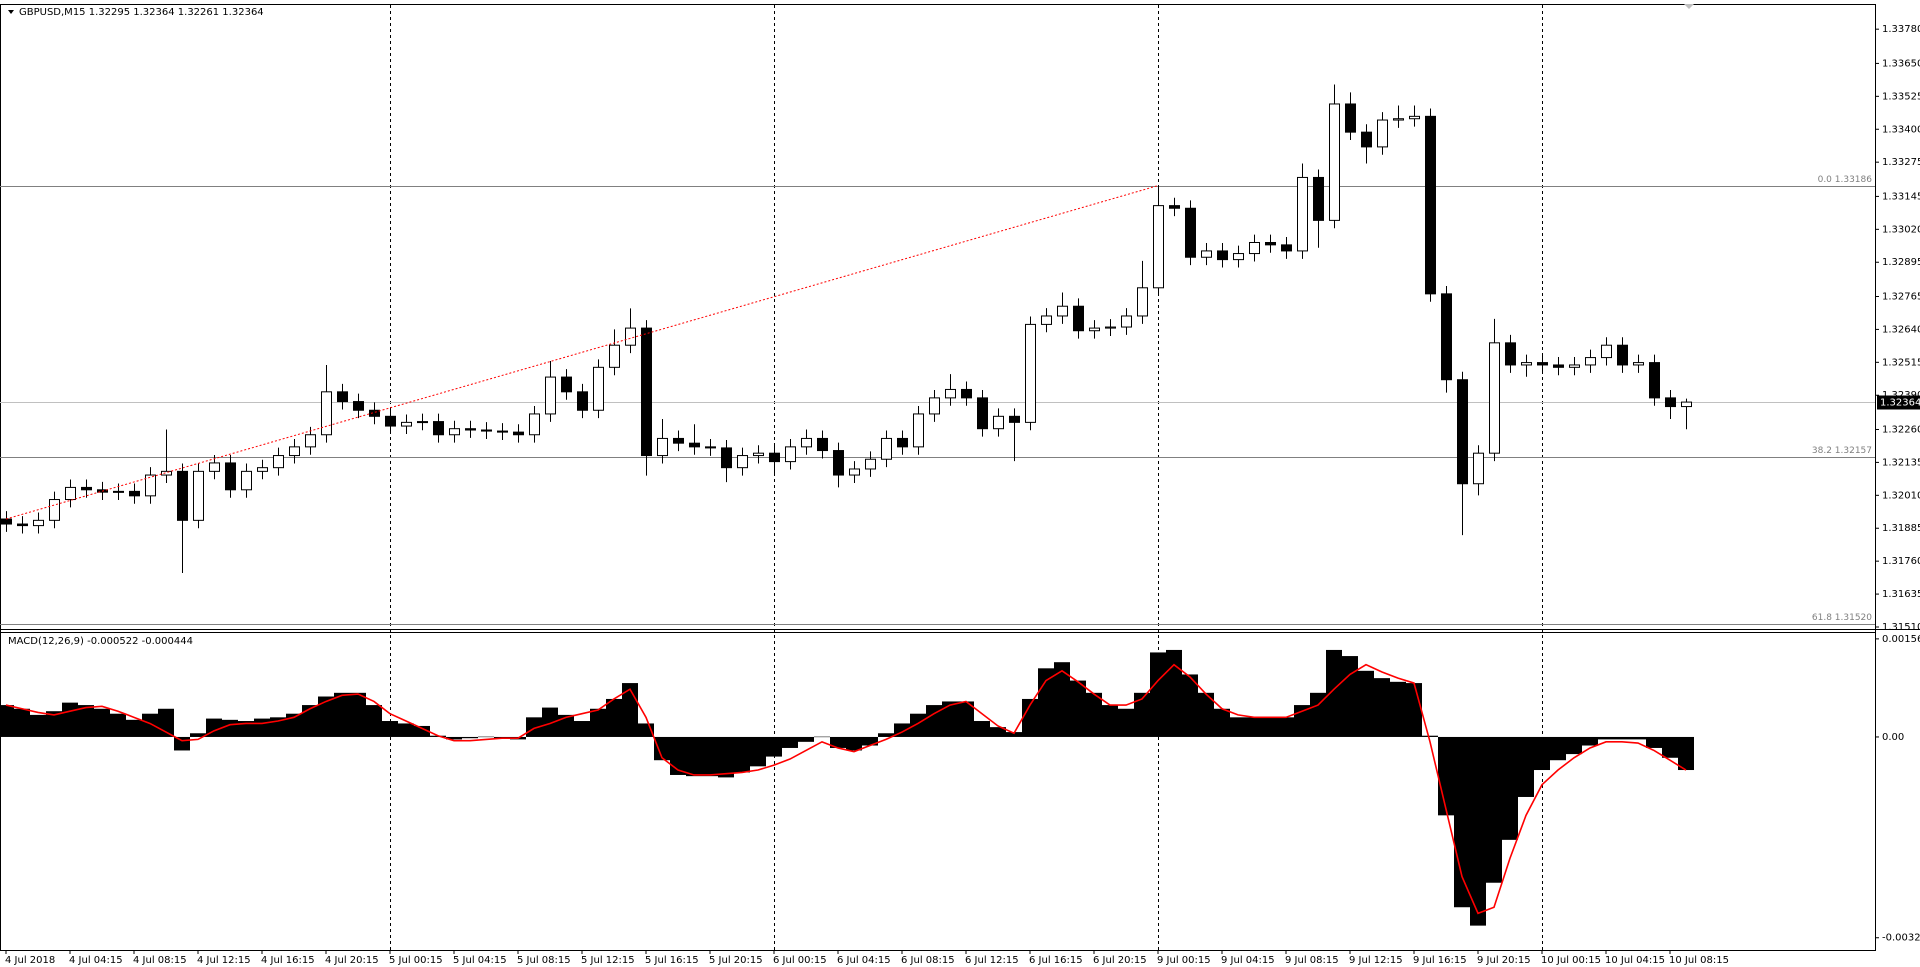  I want to click on x-tick-label: 6 Jul 12:15, so click(992, 960).